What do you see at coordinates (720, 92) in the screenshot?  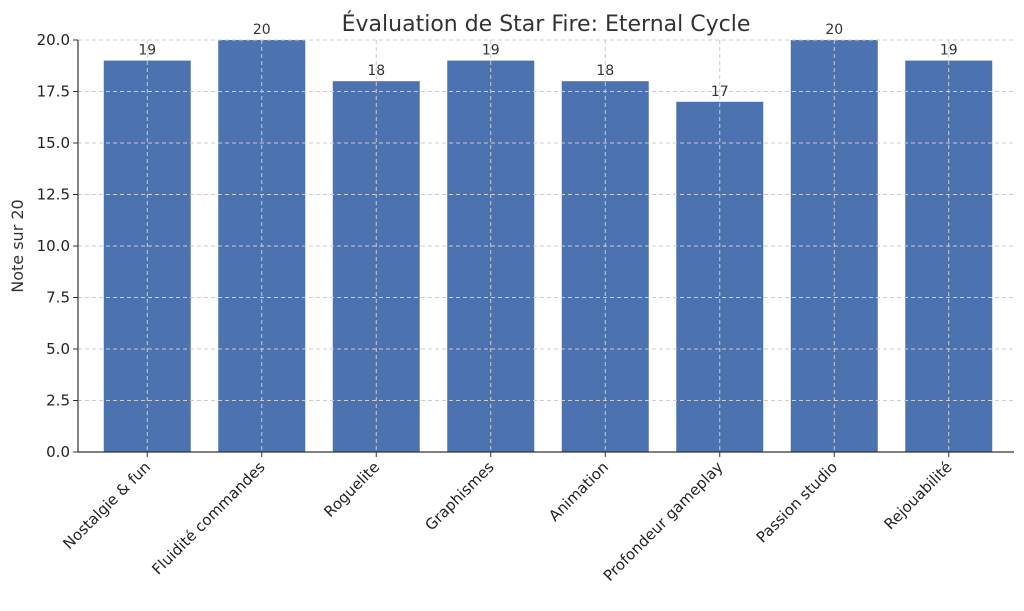 I see `data-label: 17` at bounding box center [720, 92].